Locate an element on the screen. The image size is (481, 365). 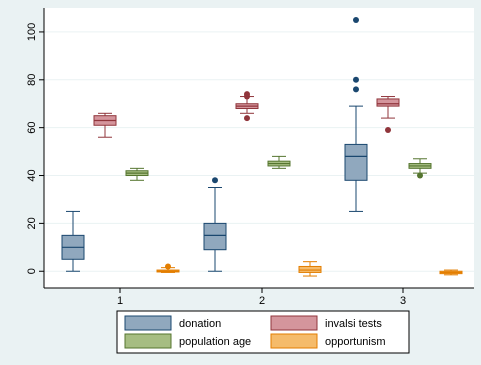
x-tick-label: 2 is located at coordinates (262, 301).